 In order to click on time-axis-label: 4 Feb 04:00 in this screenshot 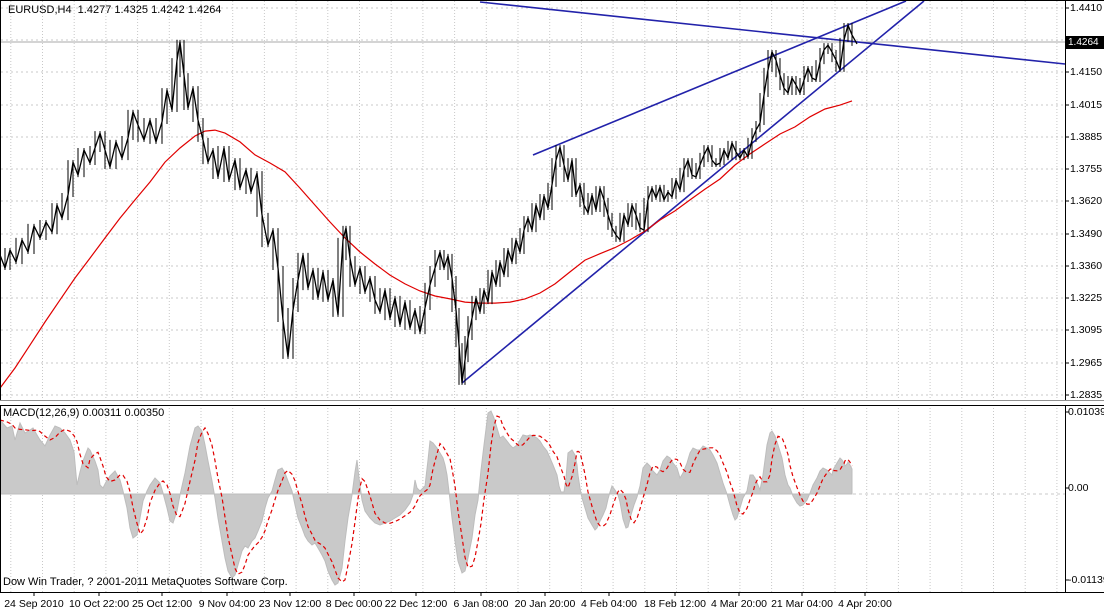, I will do `click(609, 604)`.